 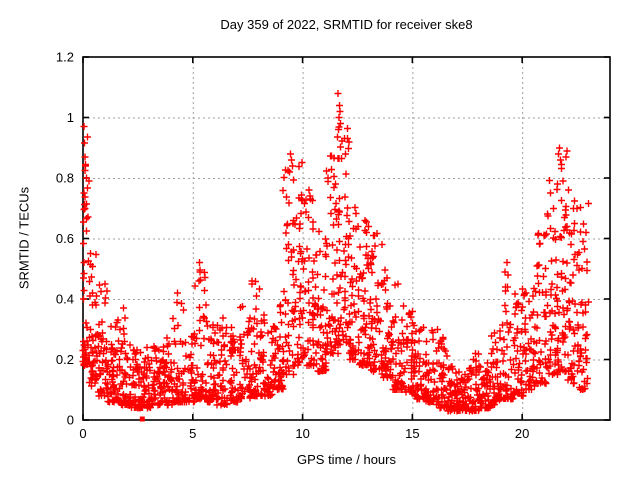 I want to click on y-tick-label: 0.4, so click(x=65, y=299).